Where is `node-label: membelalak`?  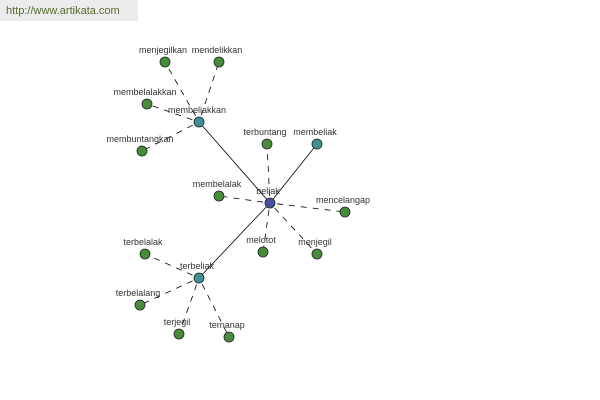
node-label: membelalak is located at coordinates (217, 184).